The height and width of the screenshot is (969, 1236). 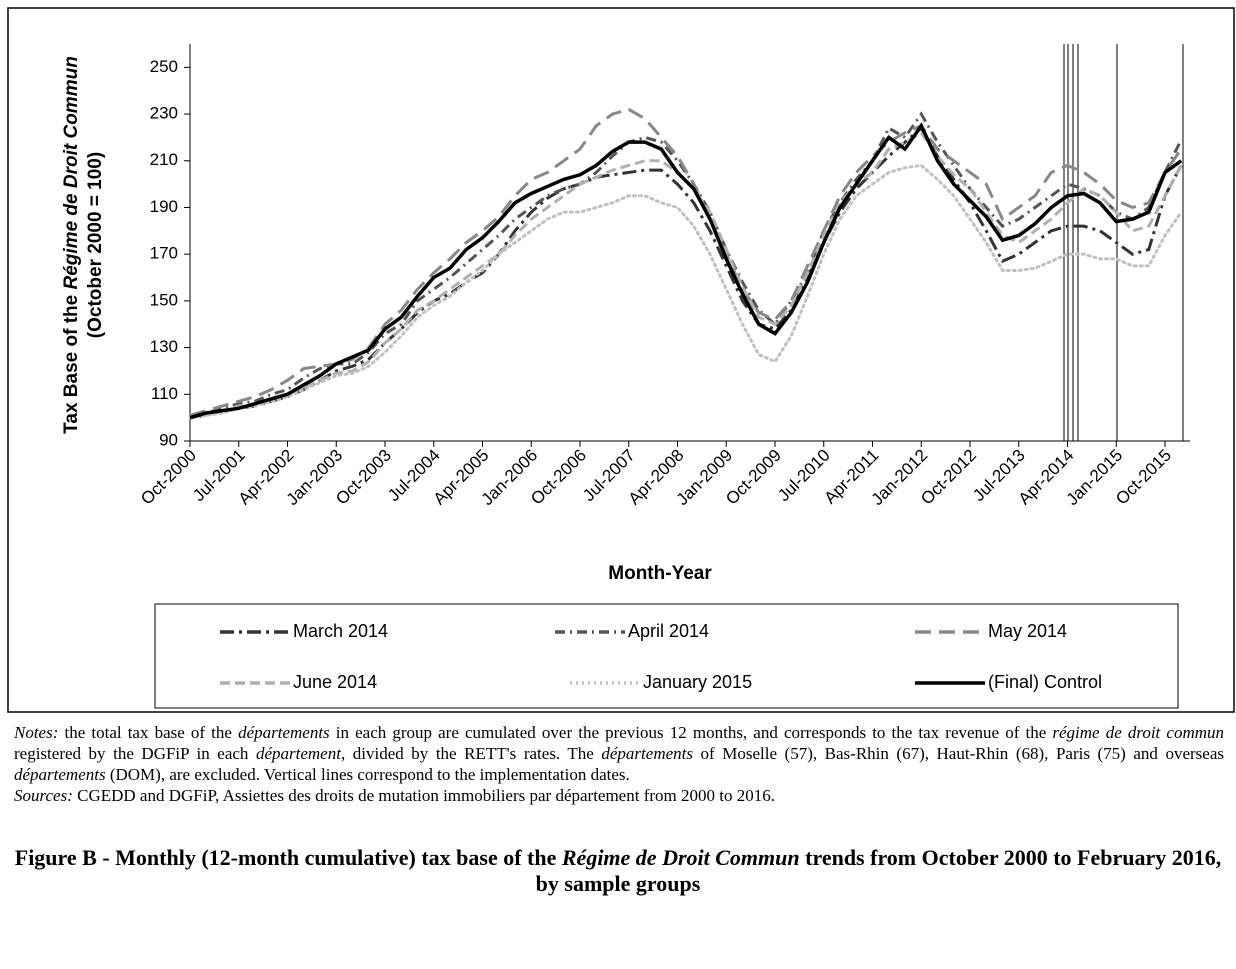 What do you see at coordinates (1138, 732) in the screenshot?
I see `text-part: régime de droit commun` at bounding box center [1138, 732].